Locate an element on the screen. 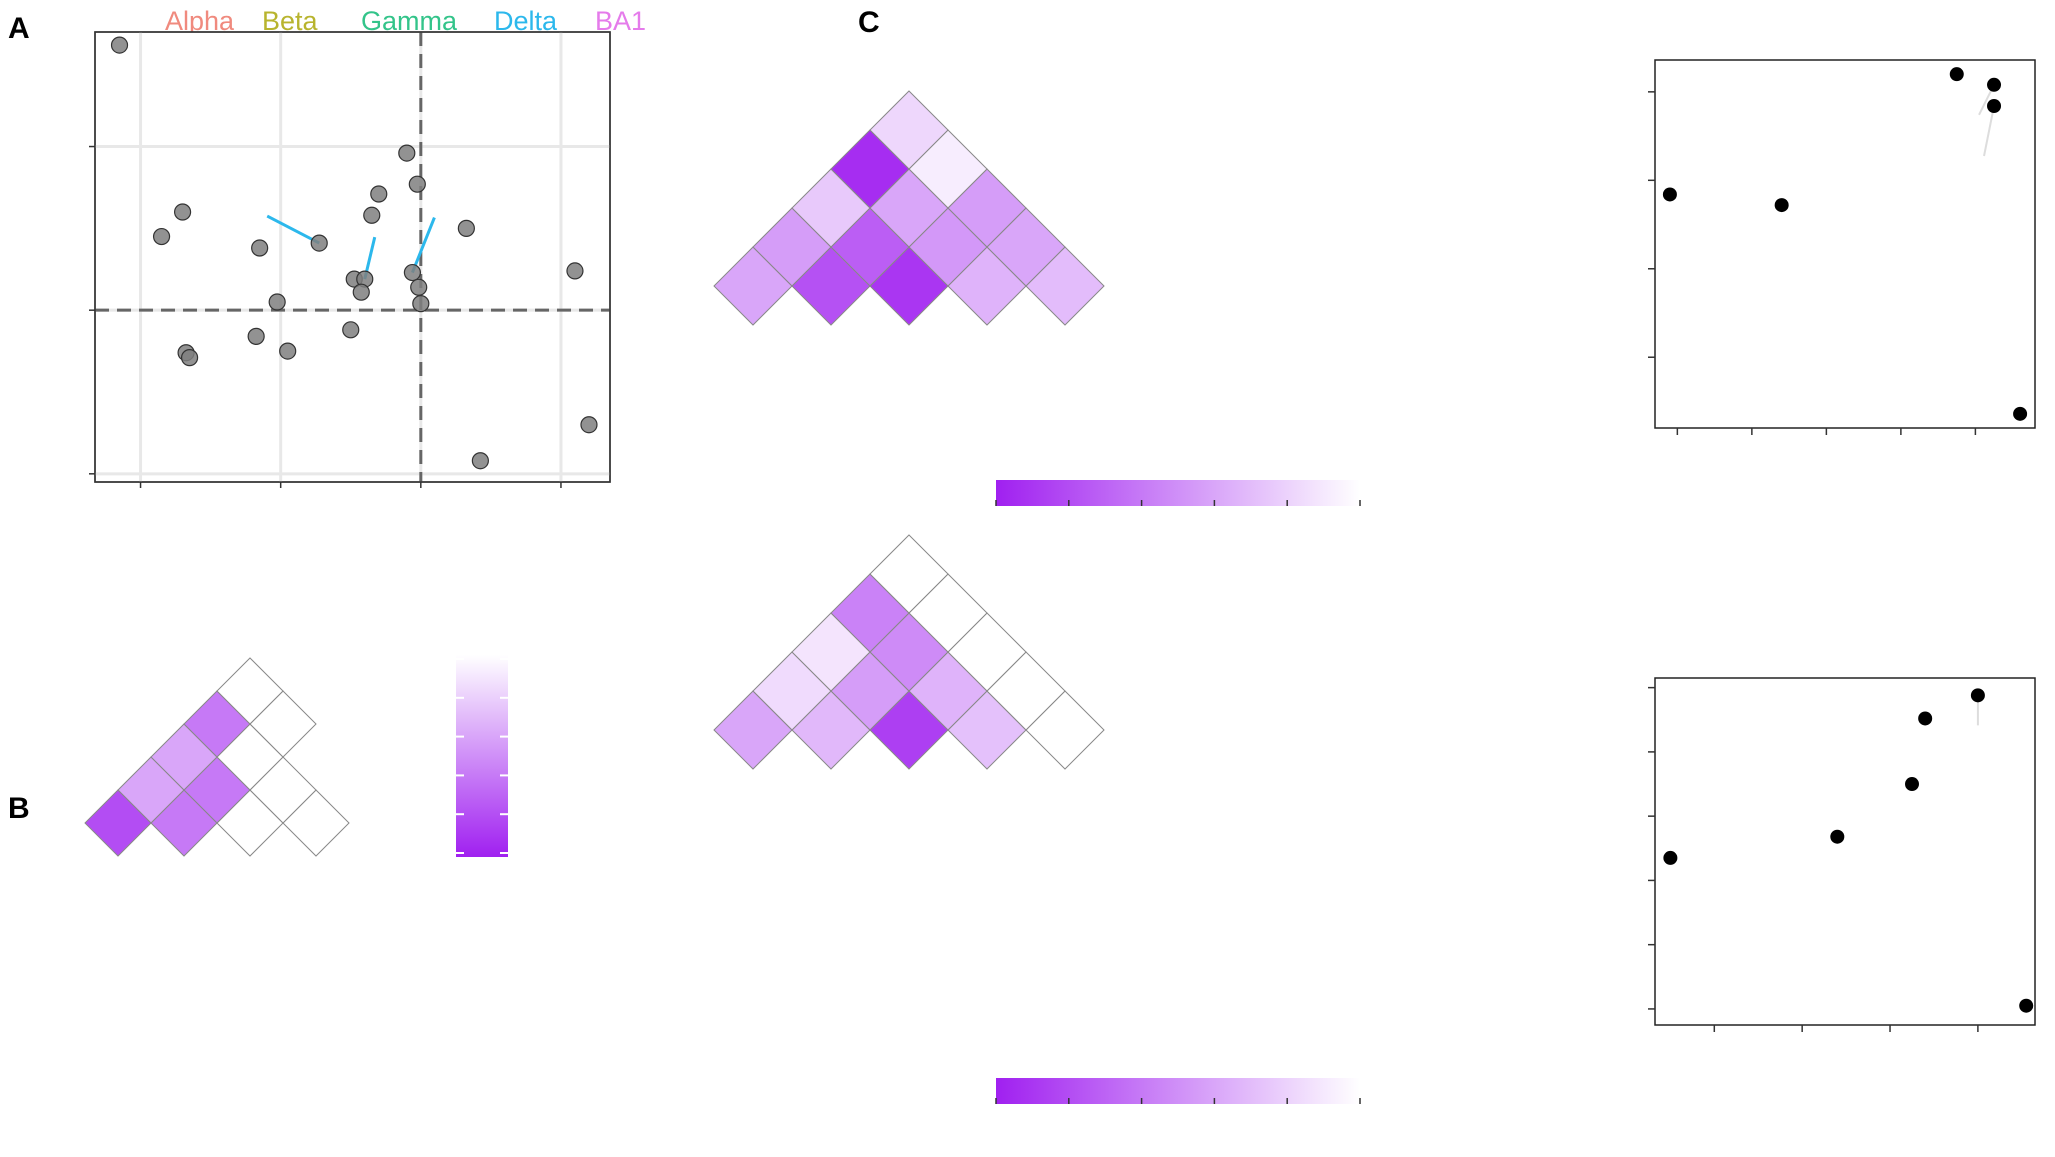 Image resolution: width=2055 pixels, height=1157 pixels. legend-entry-alpha: Alpha is located at coordinates (200, 21).